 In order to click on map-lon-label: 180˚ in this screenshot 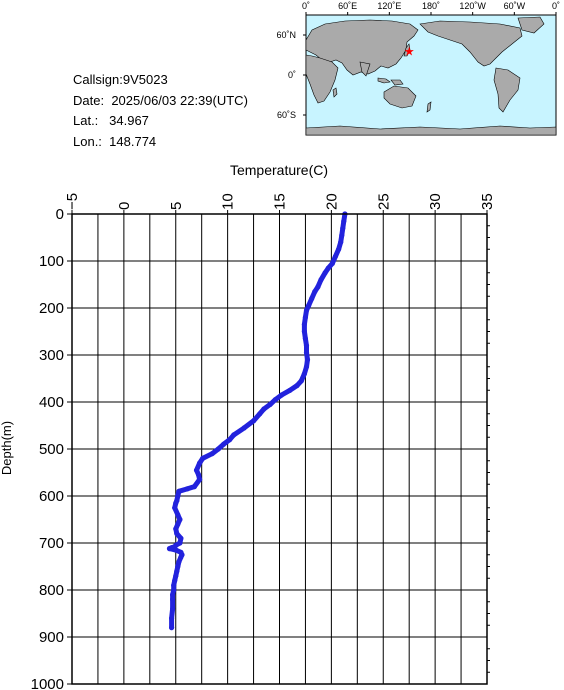, I will do `click(431, 6)`.